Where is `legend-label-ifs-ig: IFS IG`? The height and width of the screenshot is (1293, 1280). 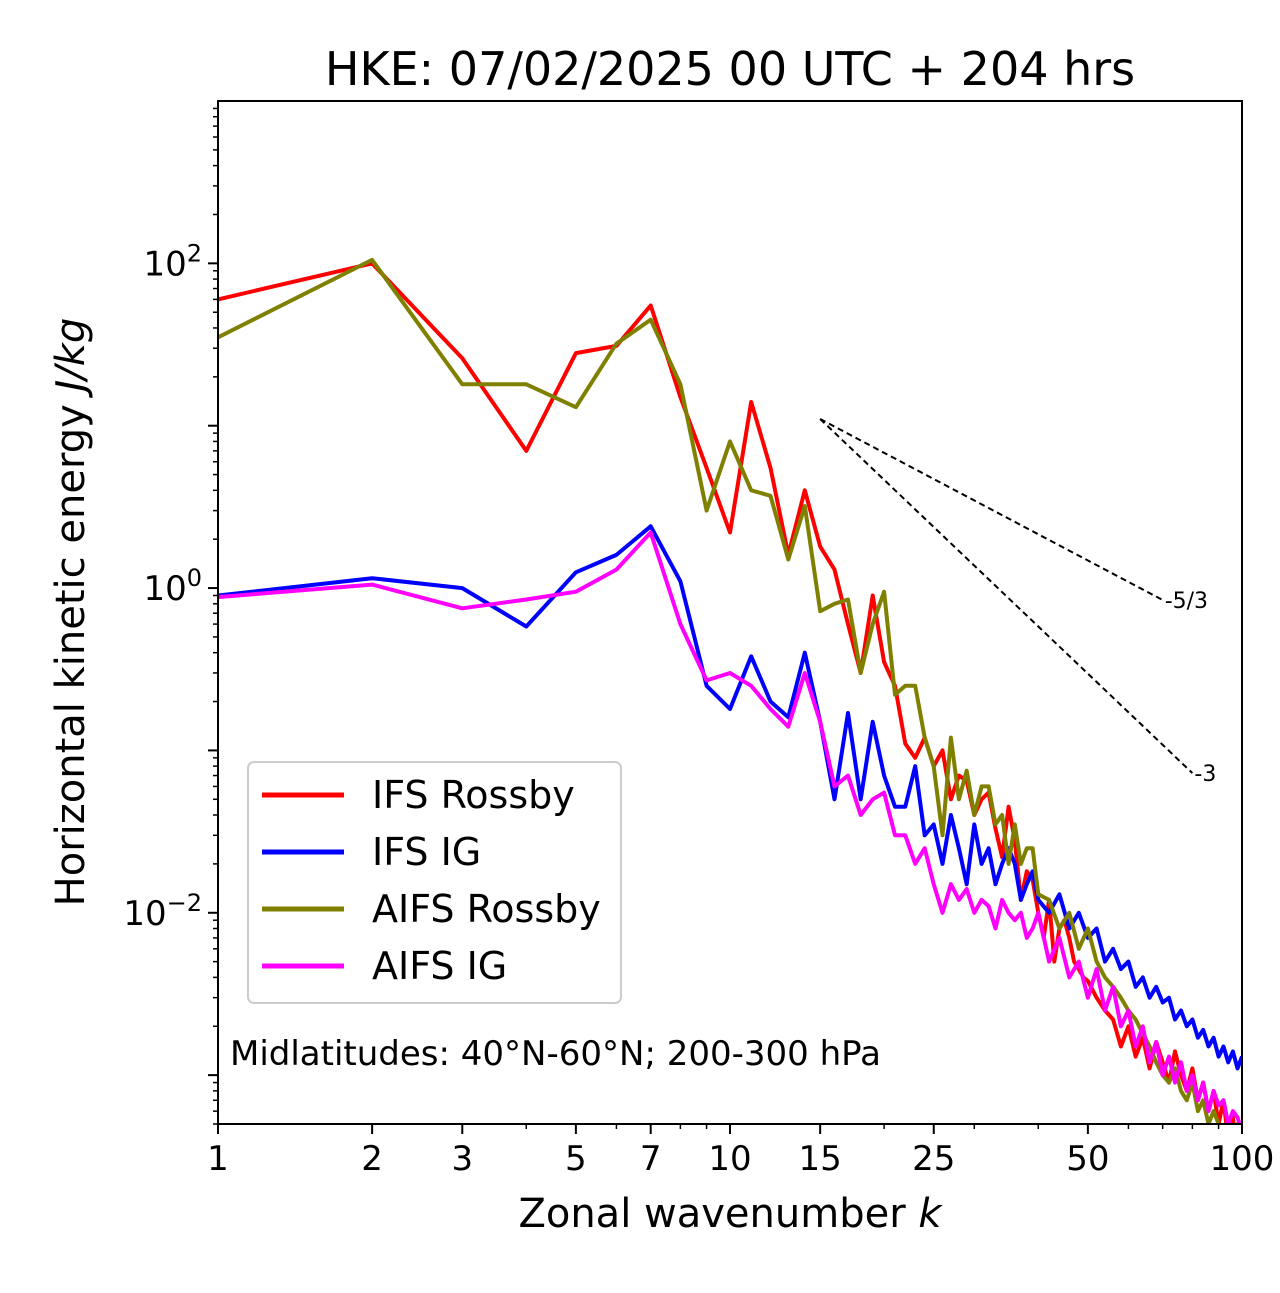 legend-label-ifs-ig: IFS IG is located at coordinates (426, 852).